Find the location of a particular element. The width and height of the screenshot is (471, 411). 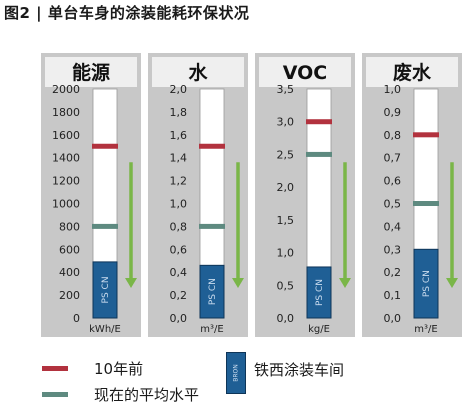

tick-label: 1600 is located at coordinates (66, 135).